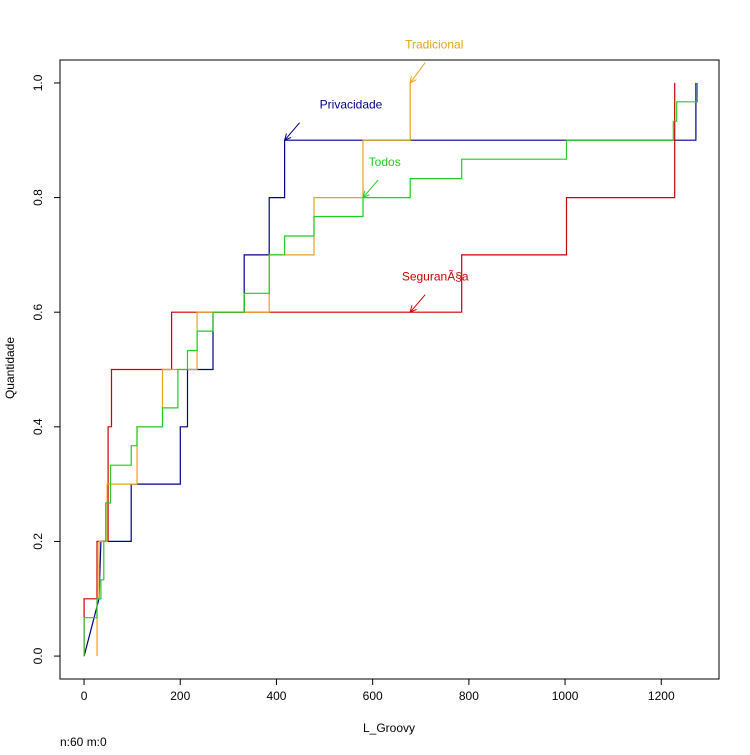  What do you see at coordinates (434, 45) in the screenshot?
I see `annotation-label: Tradicional` at bounding box center [434, 45].